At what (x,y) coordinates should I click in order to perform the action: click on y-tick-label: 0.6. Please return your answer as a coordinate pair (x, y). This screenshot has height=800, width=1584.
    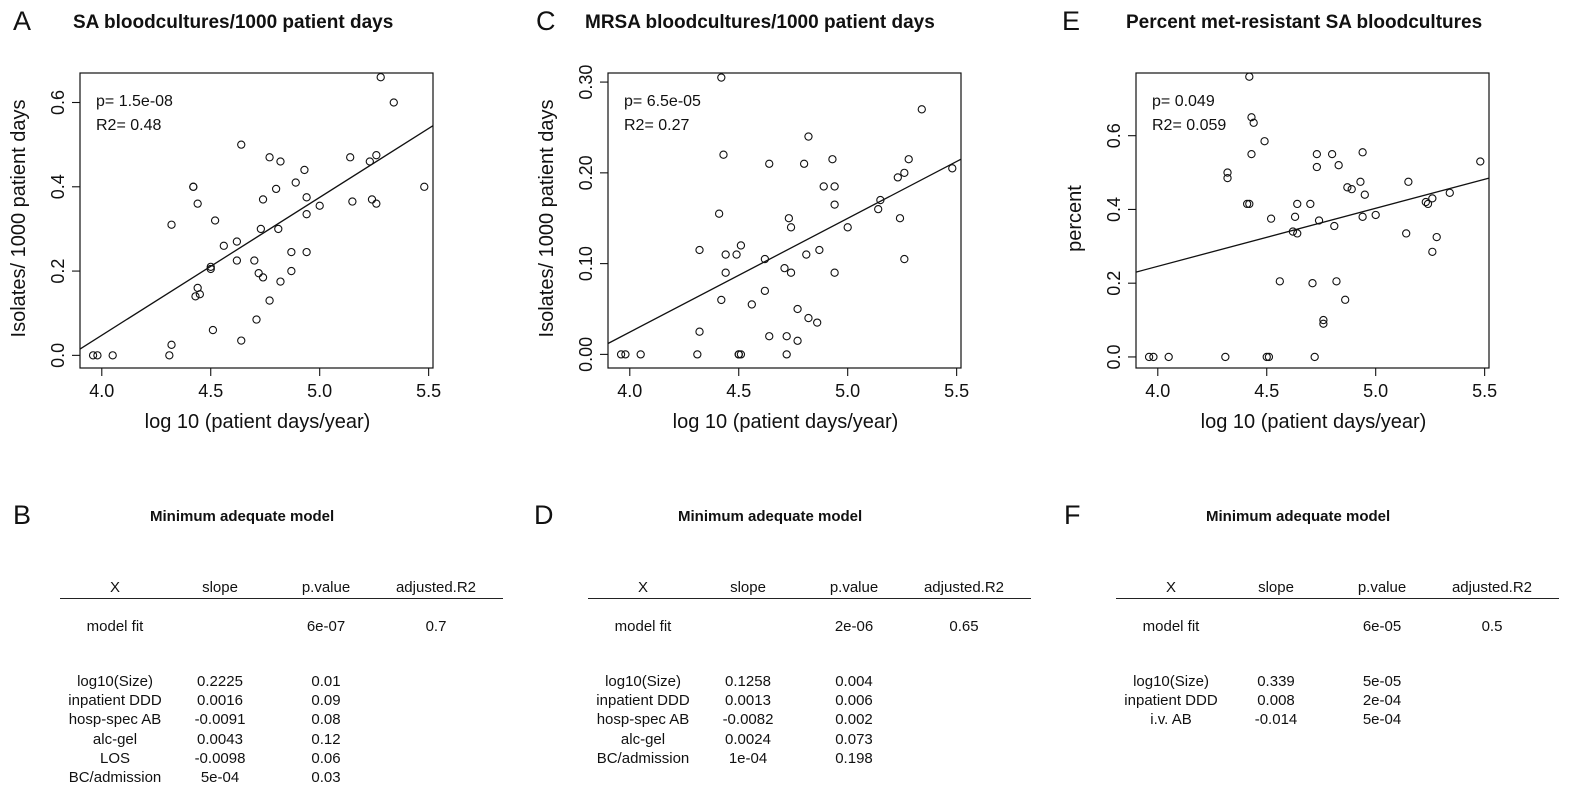
    Looking at the image, I should click on (1114, 135).